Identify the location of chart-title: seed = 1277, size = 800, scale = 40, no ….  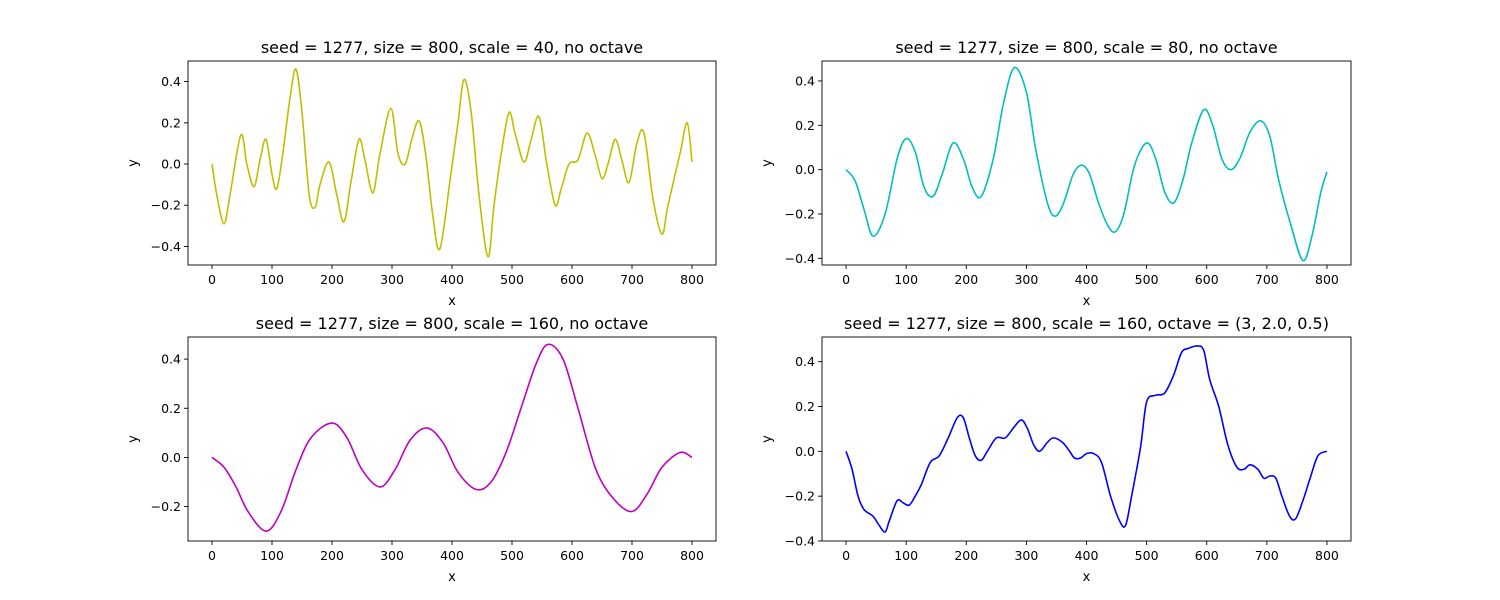
(452, 47).